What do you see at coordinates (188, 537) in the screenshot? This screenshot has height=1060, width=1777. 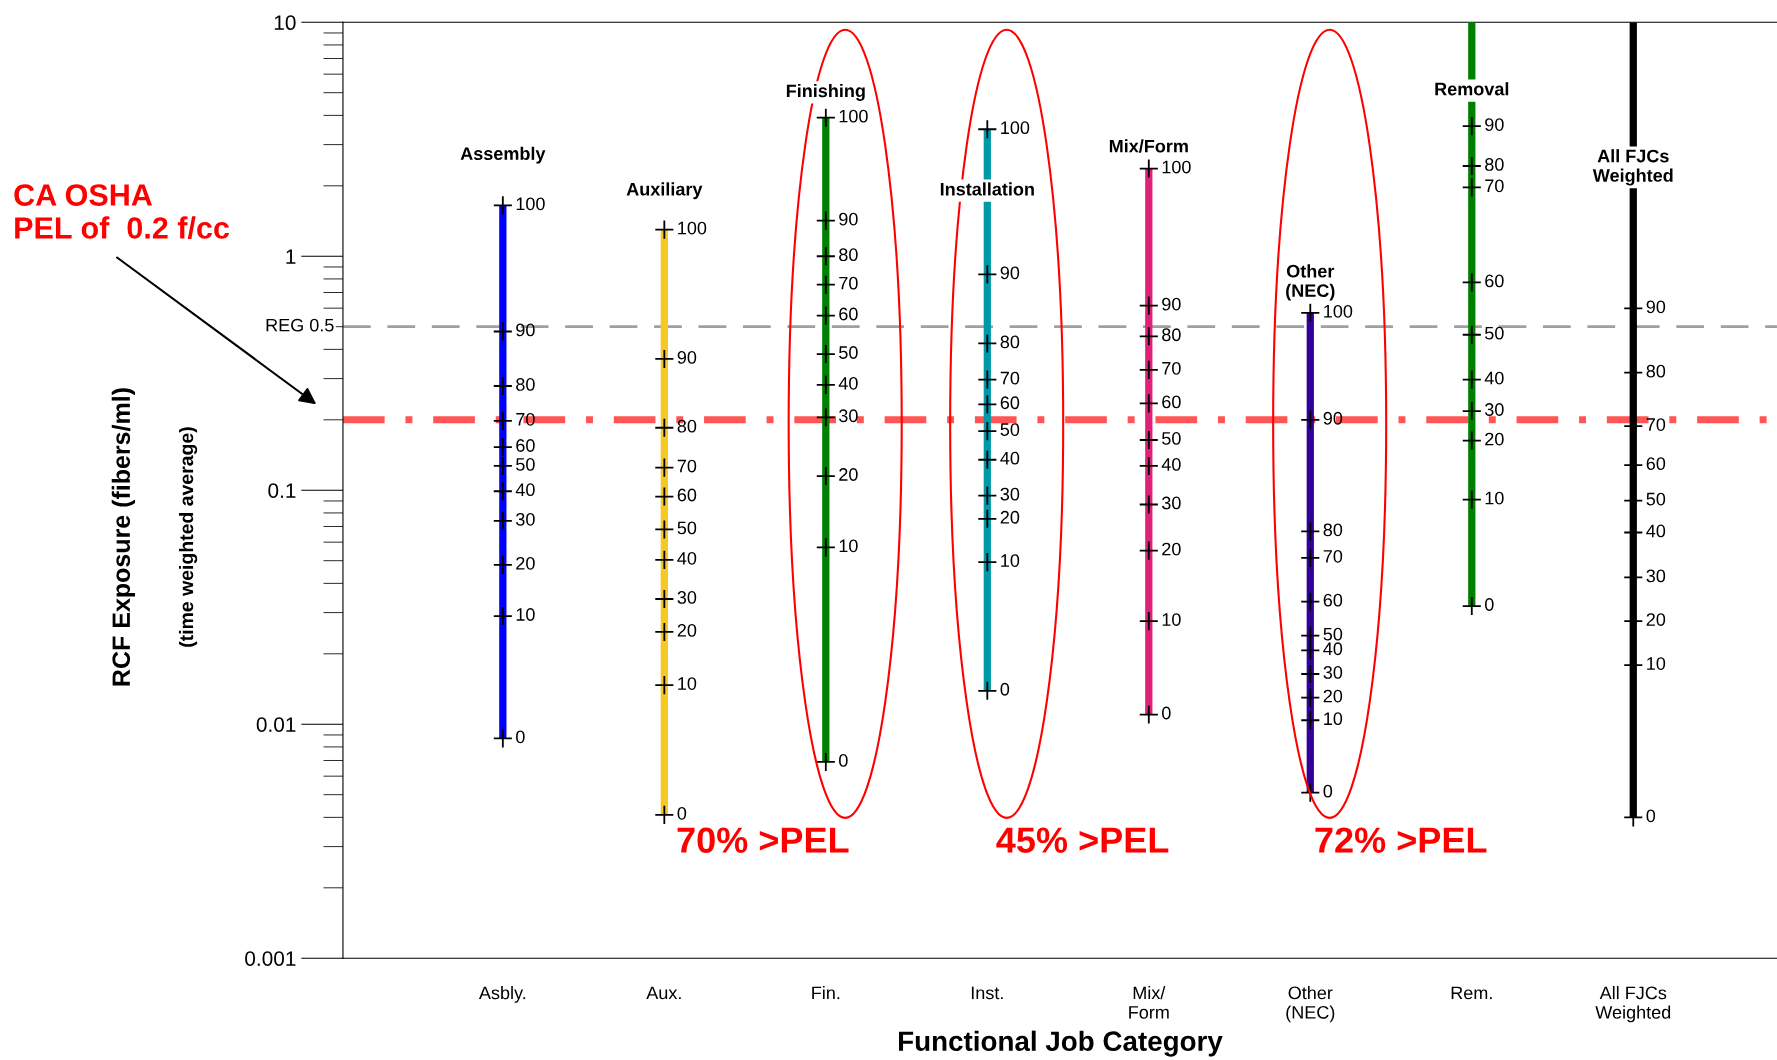 I see `text: (time weighted average)` at bounding box center [188, 537].